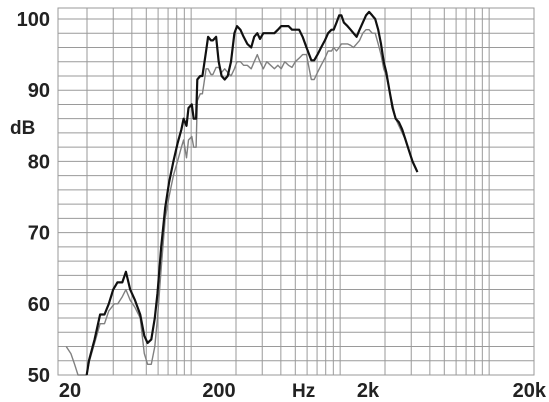  Describe the element at coordinates (22, 128) in the screenshot. I see `y-axis-label: dB` at that location.